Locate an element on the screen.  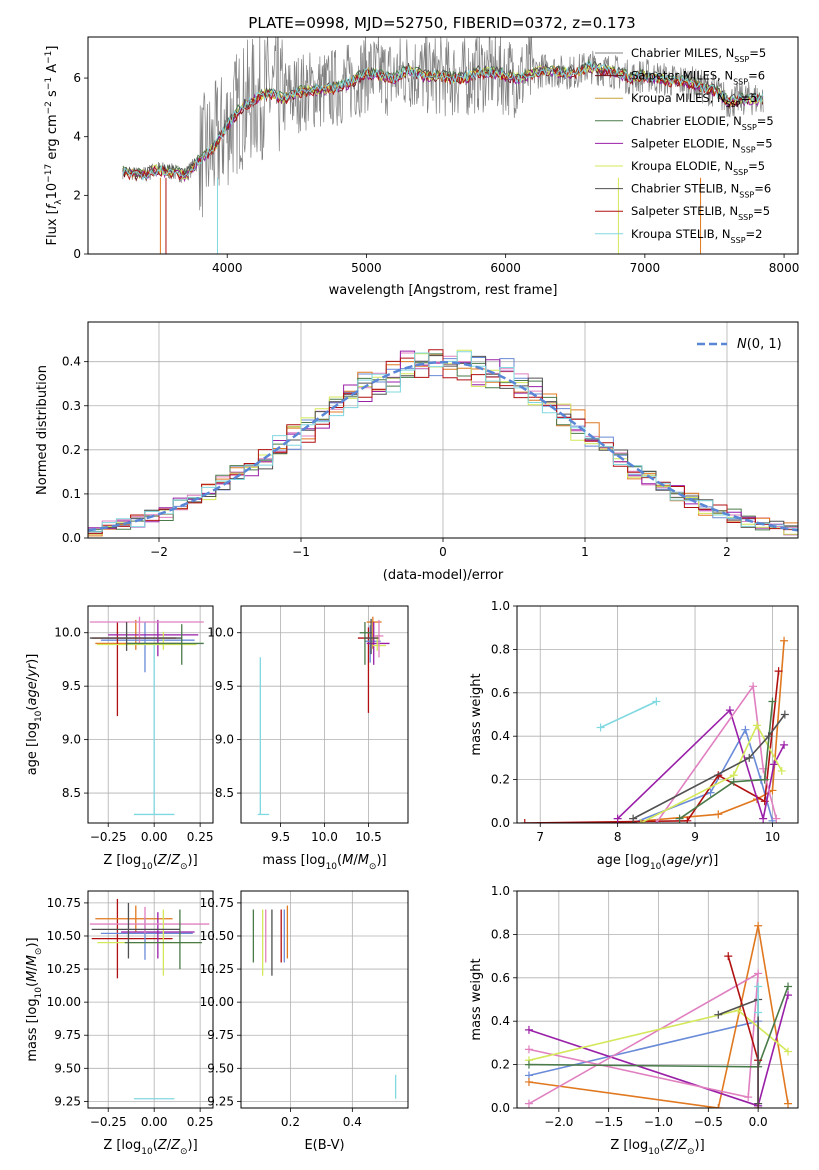
x-tick-label: −2 is located at coordinates (159, 552).